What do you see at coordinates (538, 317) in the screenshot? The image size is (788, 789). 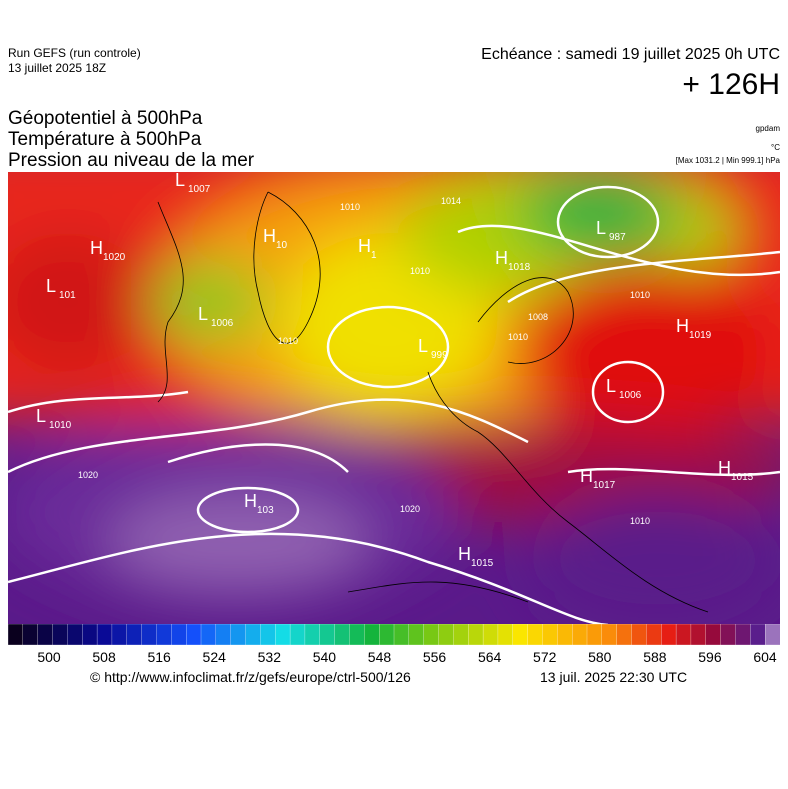 I see `isobar-label: 1008` at bounding box center [538, 317].